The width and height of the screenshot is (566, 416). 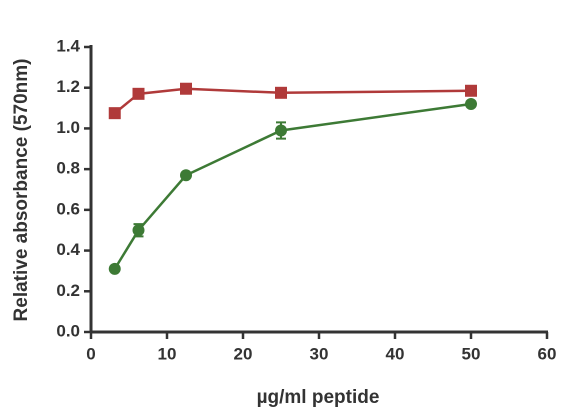 I want to click on y-tick-label: 0.0, so click(x=68, y=330).